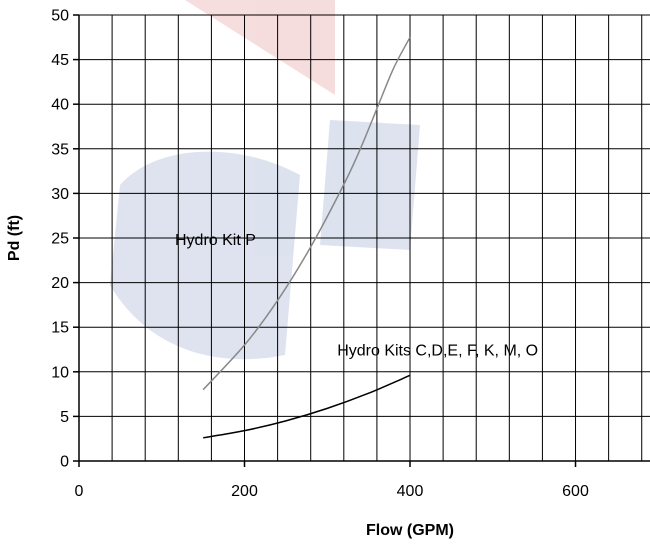 This screenshot has height=547, width=650. Describe the element at coordinates (64, 462) in the screenshot. I see `y-tick-label: 0` at that location.